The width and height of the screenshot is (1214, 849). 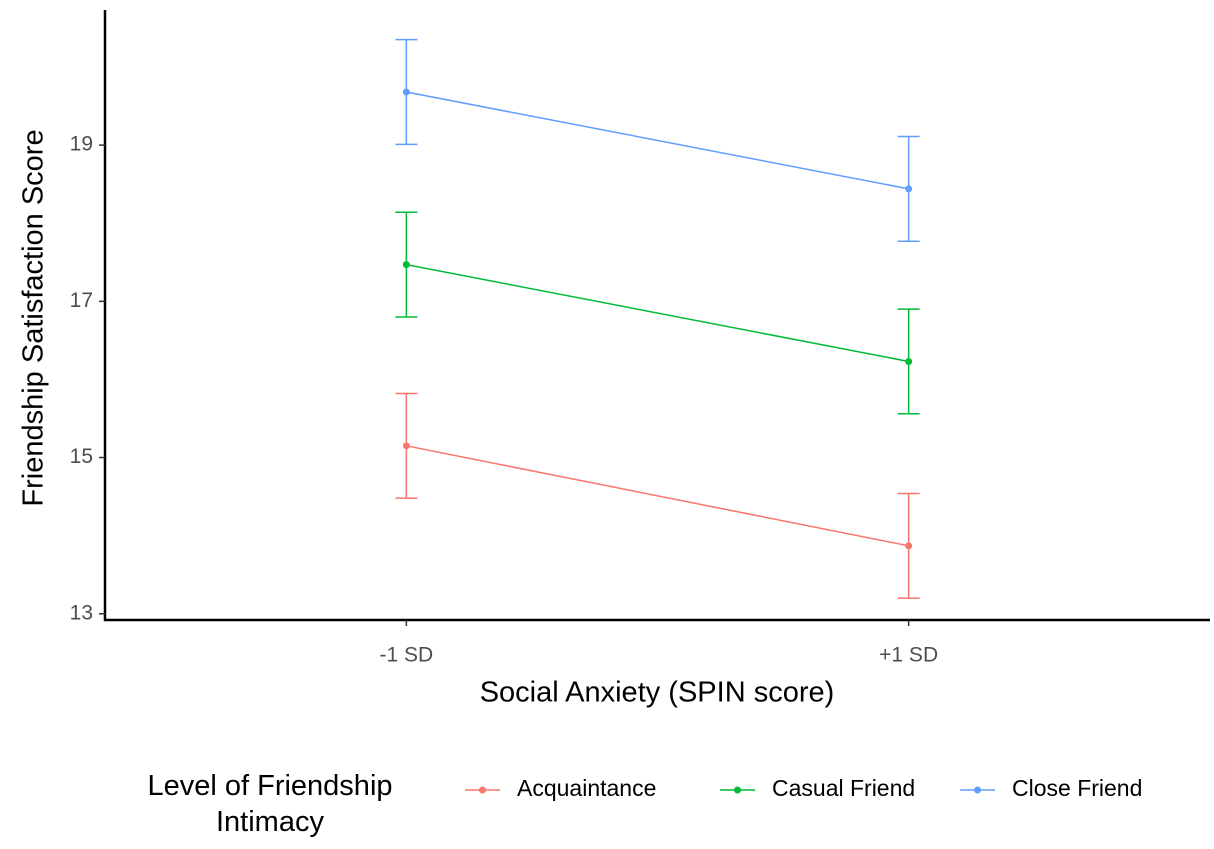 What do you see at coordinates (34, 317) in the screenshot?
I see `y-axis-title: Friendship Satisfaction Score` at bounding box center [34, 317].